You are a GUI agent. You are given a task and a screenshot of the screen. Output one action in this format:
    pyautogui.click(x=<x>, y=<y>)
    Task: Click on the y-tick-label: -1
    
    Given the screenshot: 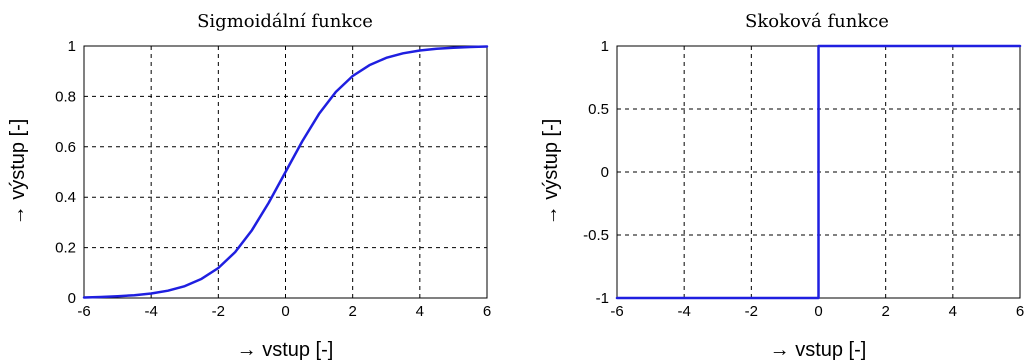 What is the action you would take?
    pyautogui.click(x=602, y=298)
    